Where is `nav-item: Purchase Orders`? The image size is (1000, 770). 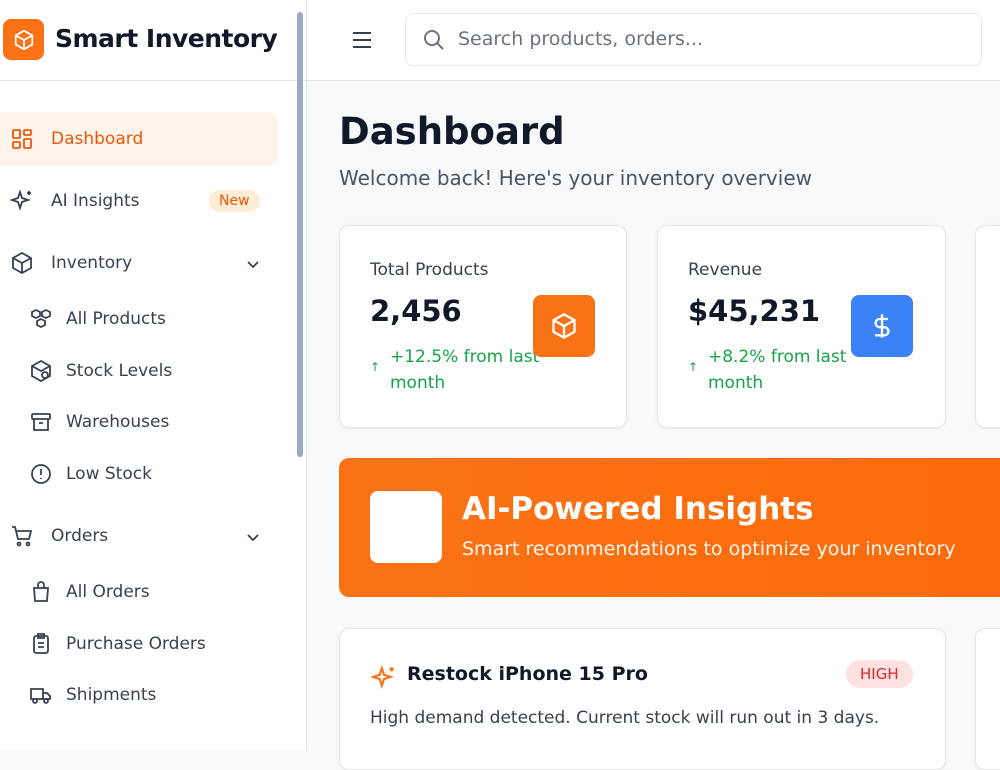
nav-item: Purchase Orders is located at coordinates (139, 644).